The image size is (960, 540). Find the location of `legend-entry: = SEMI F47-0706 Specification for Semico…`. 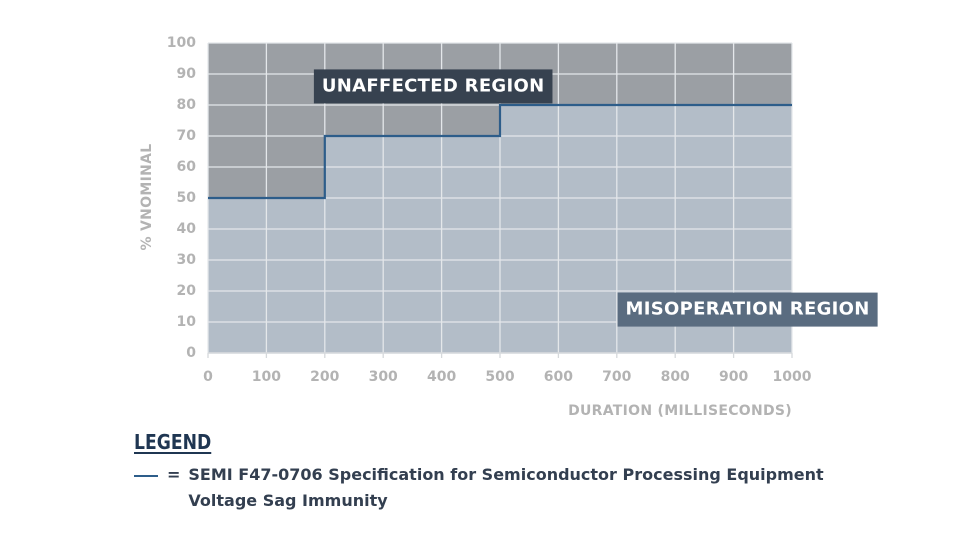

legend-entry: = SEMI F47-0706 Specification for Semico… is located at coordinates (494, 488).